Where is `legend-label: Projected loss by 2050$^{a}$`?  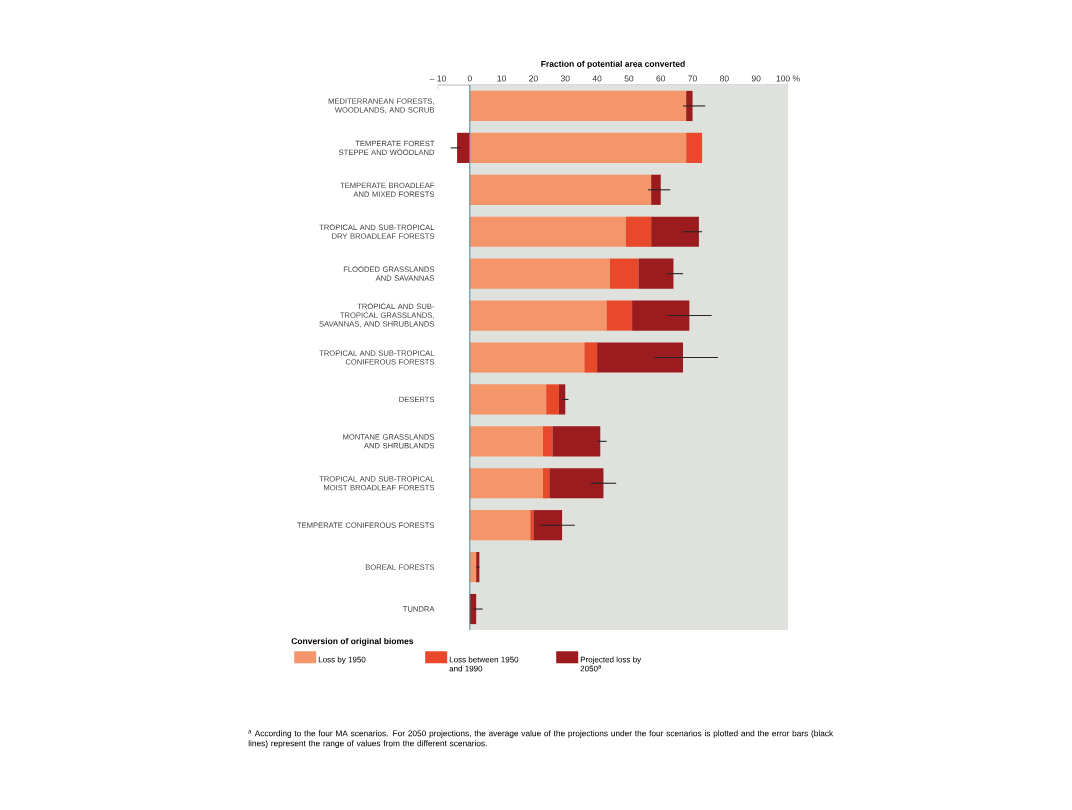
legend-label: Projected loss by 2050$^{a}$ is located at coordinates (611, 664).